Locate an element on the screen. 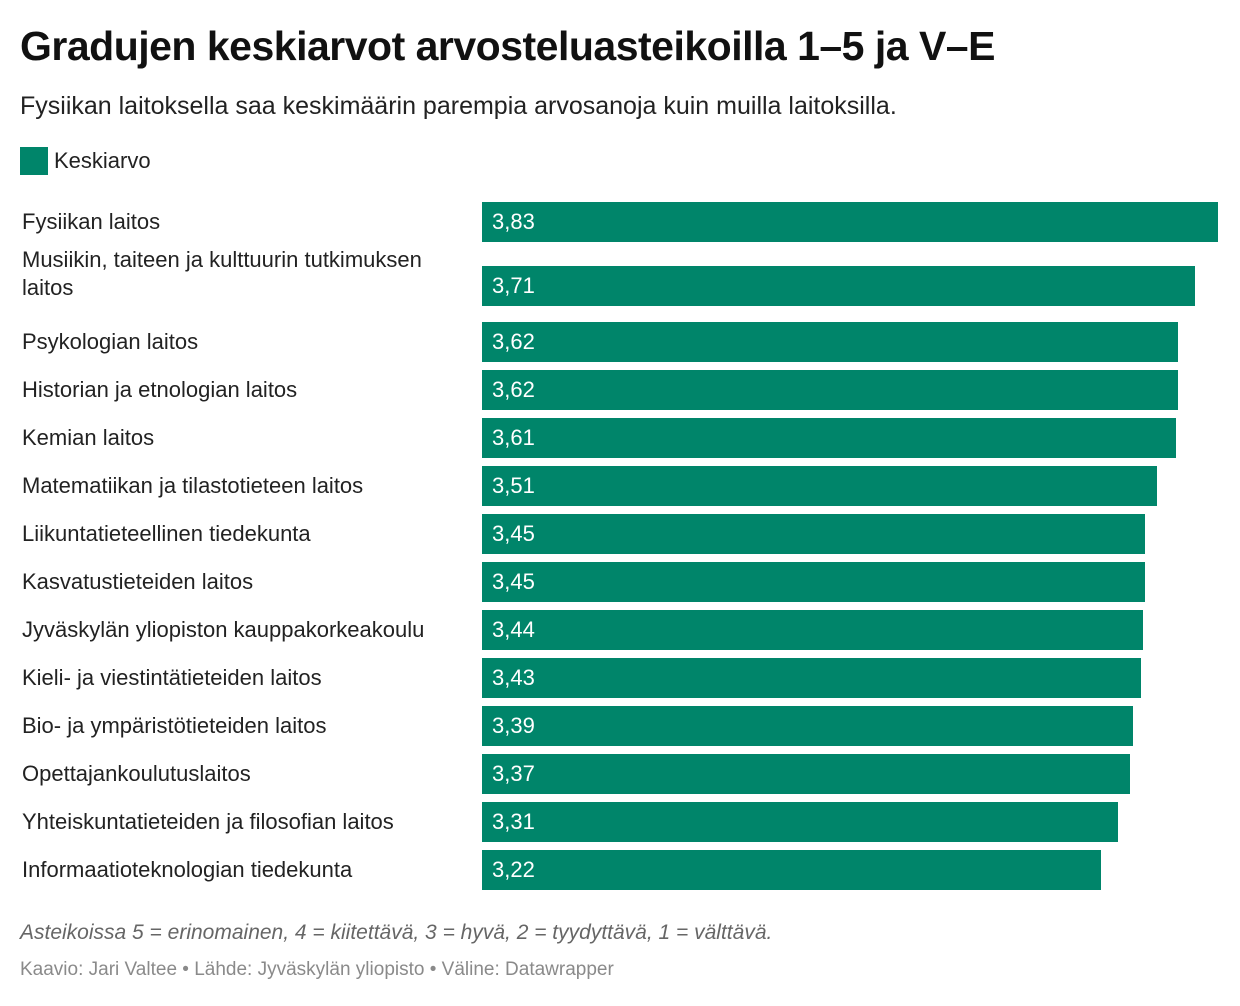 The width and height of the screenshot is (1240, 1006). legend-label: Keskiarvo is located at coordinates (102, 160).